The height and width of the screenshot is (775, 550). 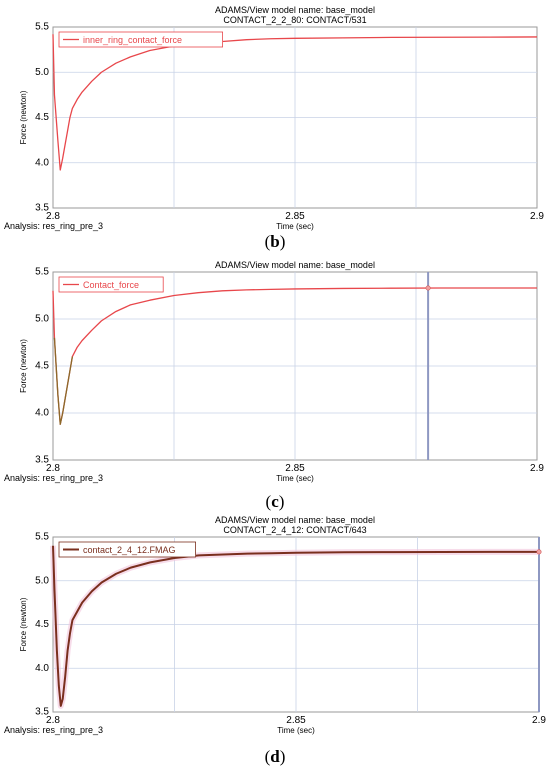 I want to click on chart-subtitle: CONTACT_2_2_80: CONTACT/531, so click(x=294, y=20).